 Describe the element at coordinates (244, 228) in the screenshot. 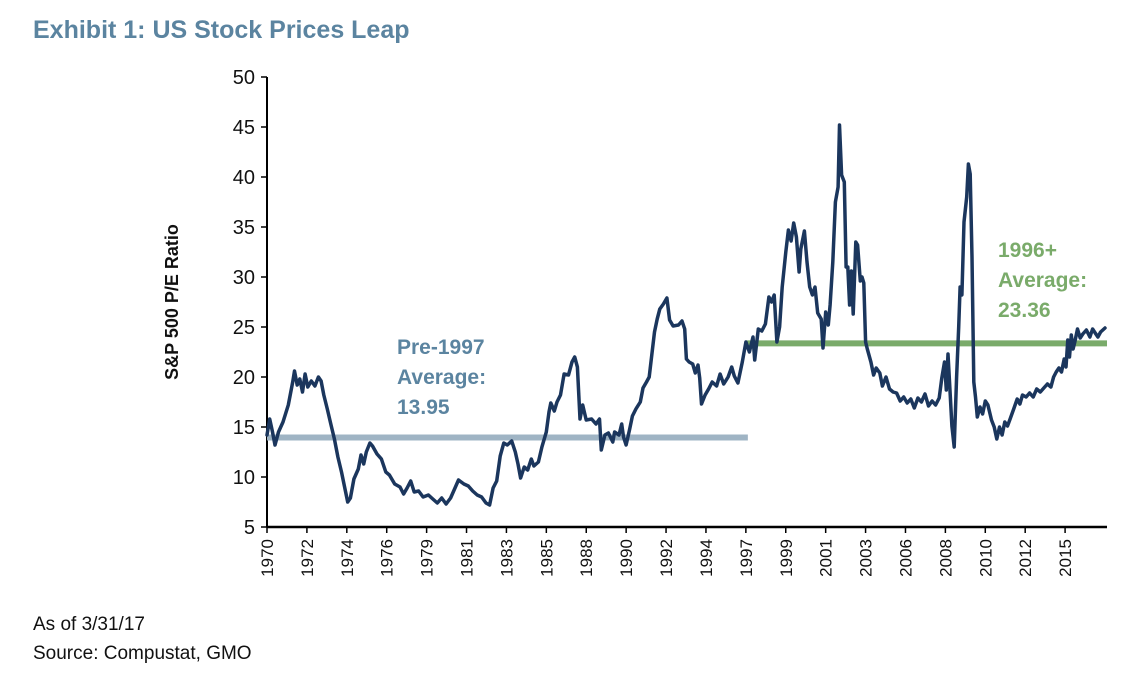

I see `y-tick-label: 35` at that location.